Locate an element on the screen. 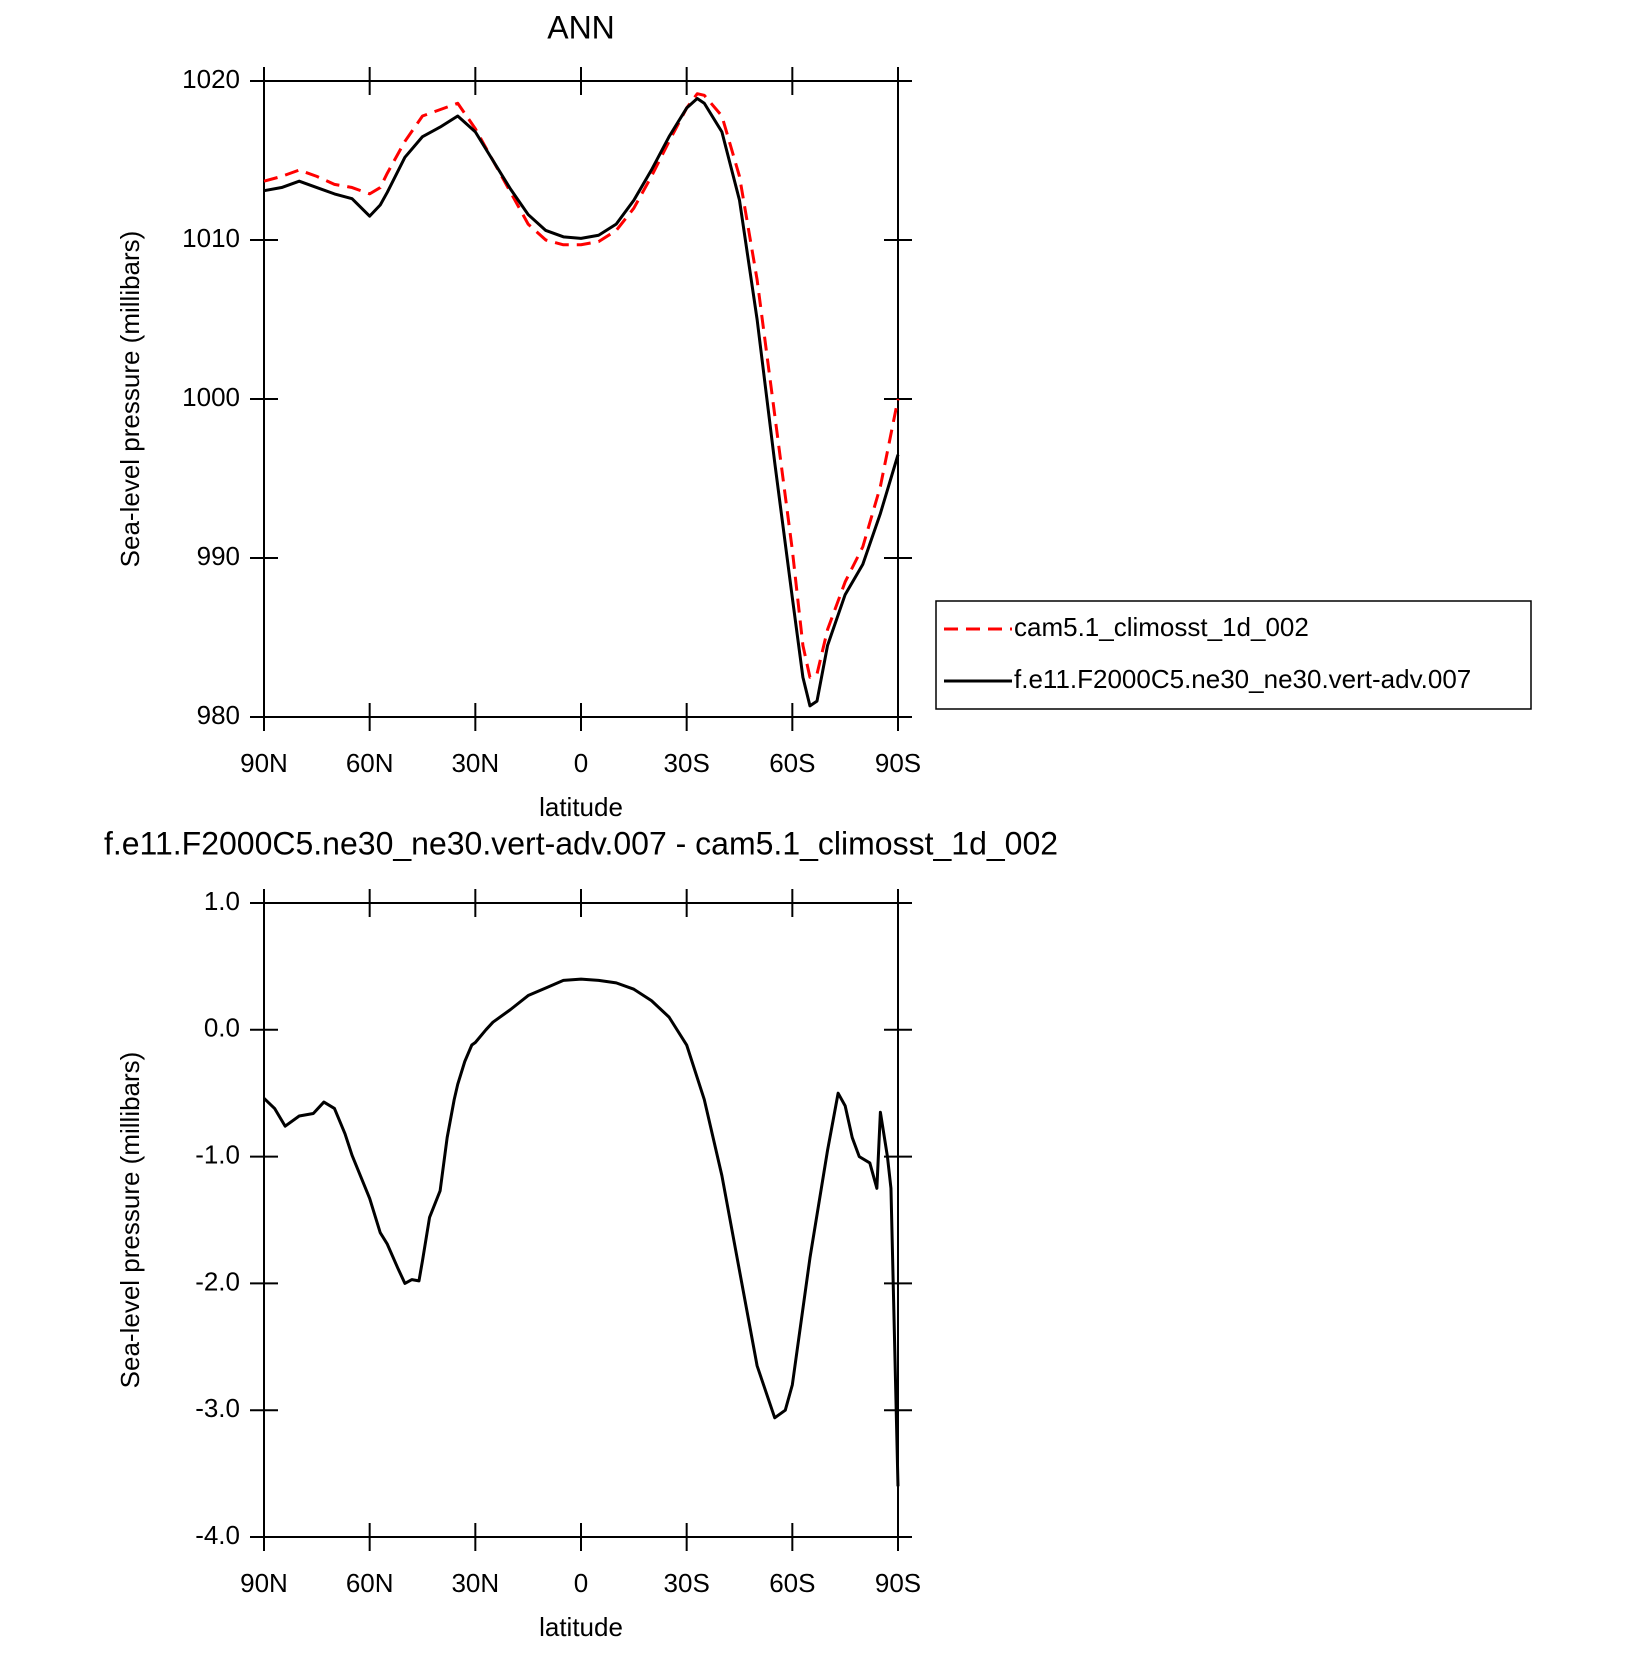 Image resolution: width=1644 pixels, height=1663 pixels. y-tick-label: -2.0 is located at coordinates (217, 1281).